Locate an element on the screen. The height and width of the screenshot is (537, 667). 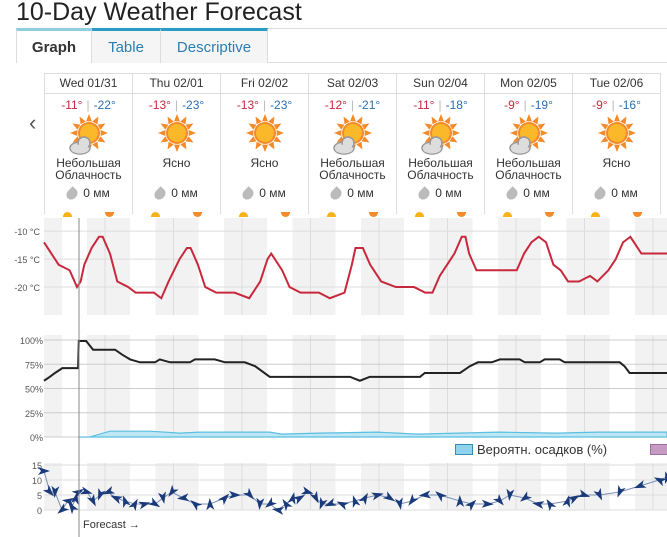
y-tick-label: -10 °C is located at coordinates (27, 232).